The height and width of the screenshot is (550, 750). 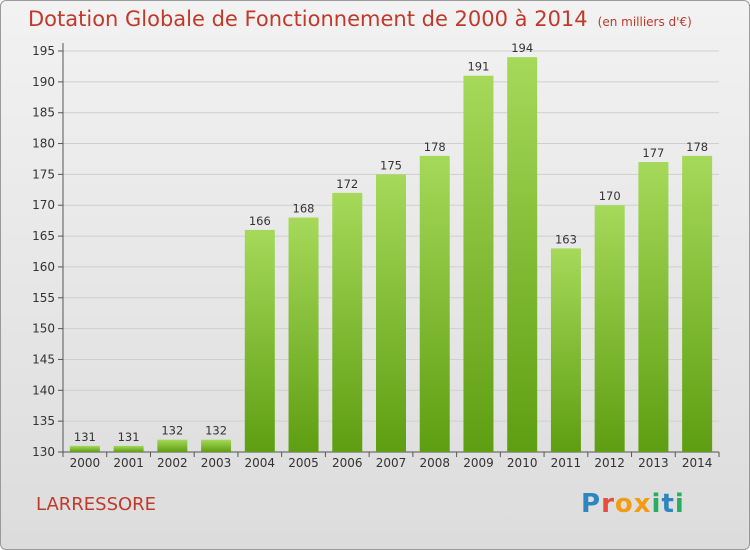 What do you see at coordinates (347, 463) in the screenshot?
I see `x-tick-label-2006: 2006` at bounding box center [347, 463].